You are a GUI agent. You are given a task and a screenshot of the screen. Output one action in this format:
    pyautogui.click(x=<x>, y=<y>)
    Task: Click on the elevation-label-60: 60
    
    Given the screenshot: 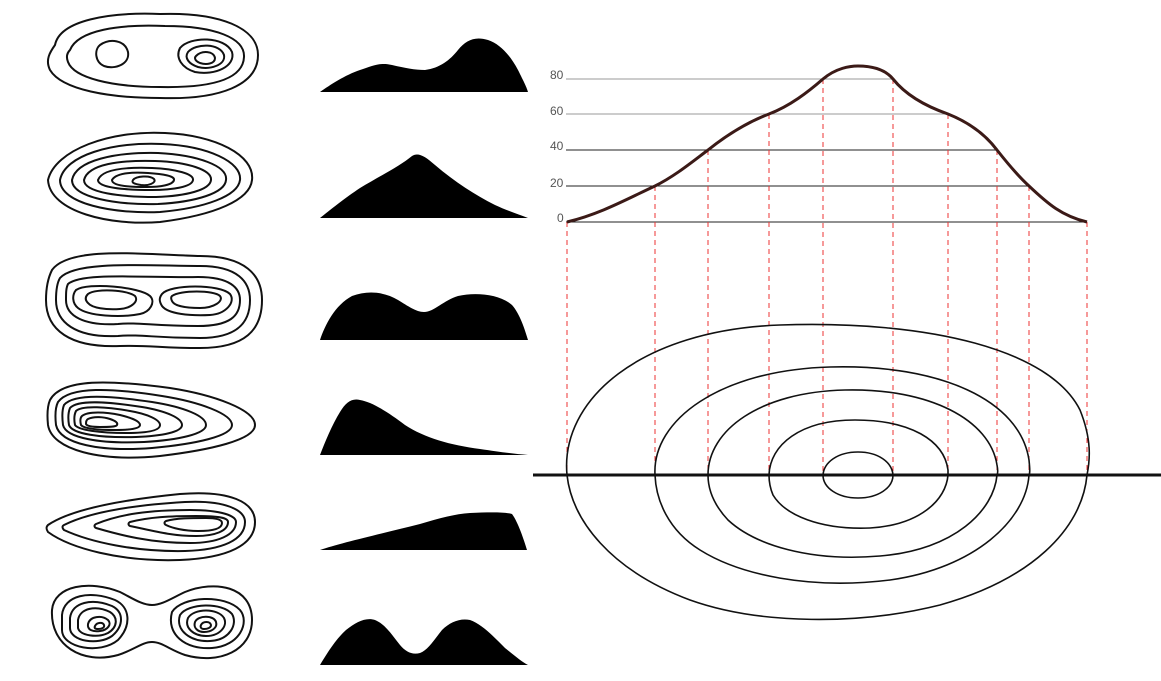 What is the action you would take?
    pyautogui.click(x=557, y=111)
    